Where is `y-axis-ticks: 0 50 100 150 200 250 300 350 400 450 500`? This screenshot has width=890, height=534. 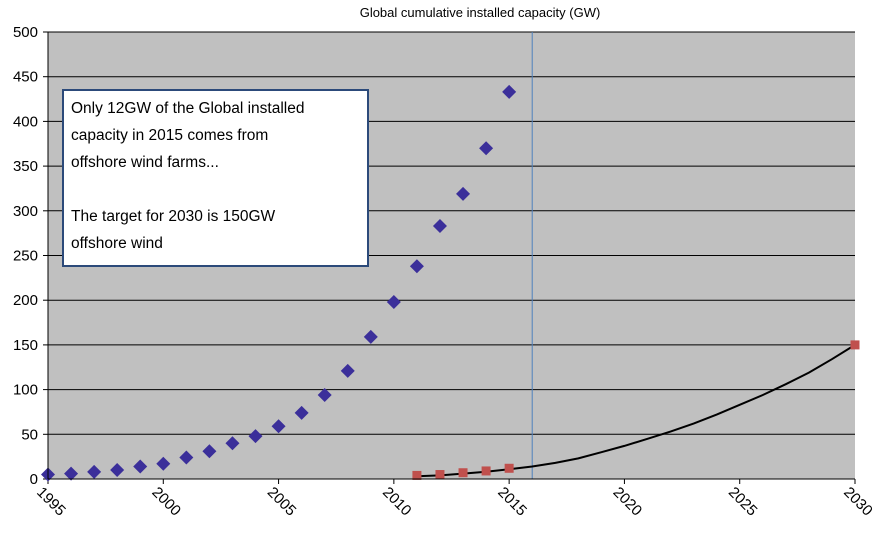 y-axis-ticks: 0 50 100 150 200 250 300 350 400 450 500 is located at coordinates (30, 256).